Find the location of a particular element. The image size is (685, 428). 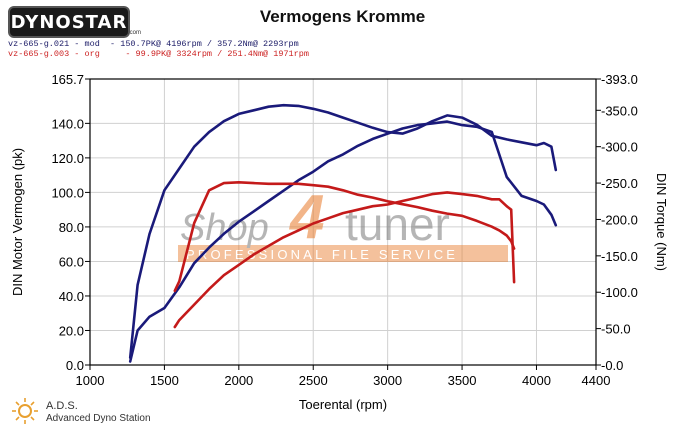

watermark-brand-right: tuner is located at coordinates (397, 224).